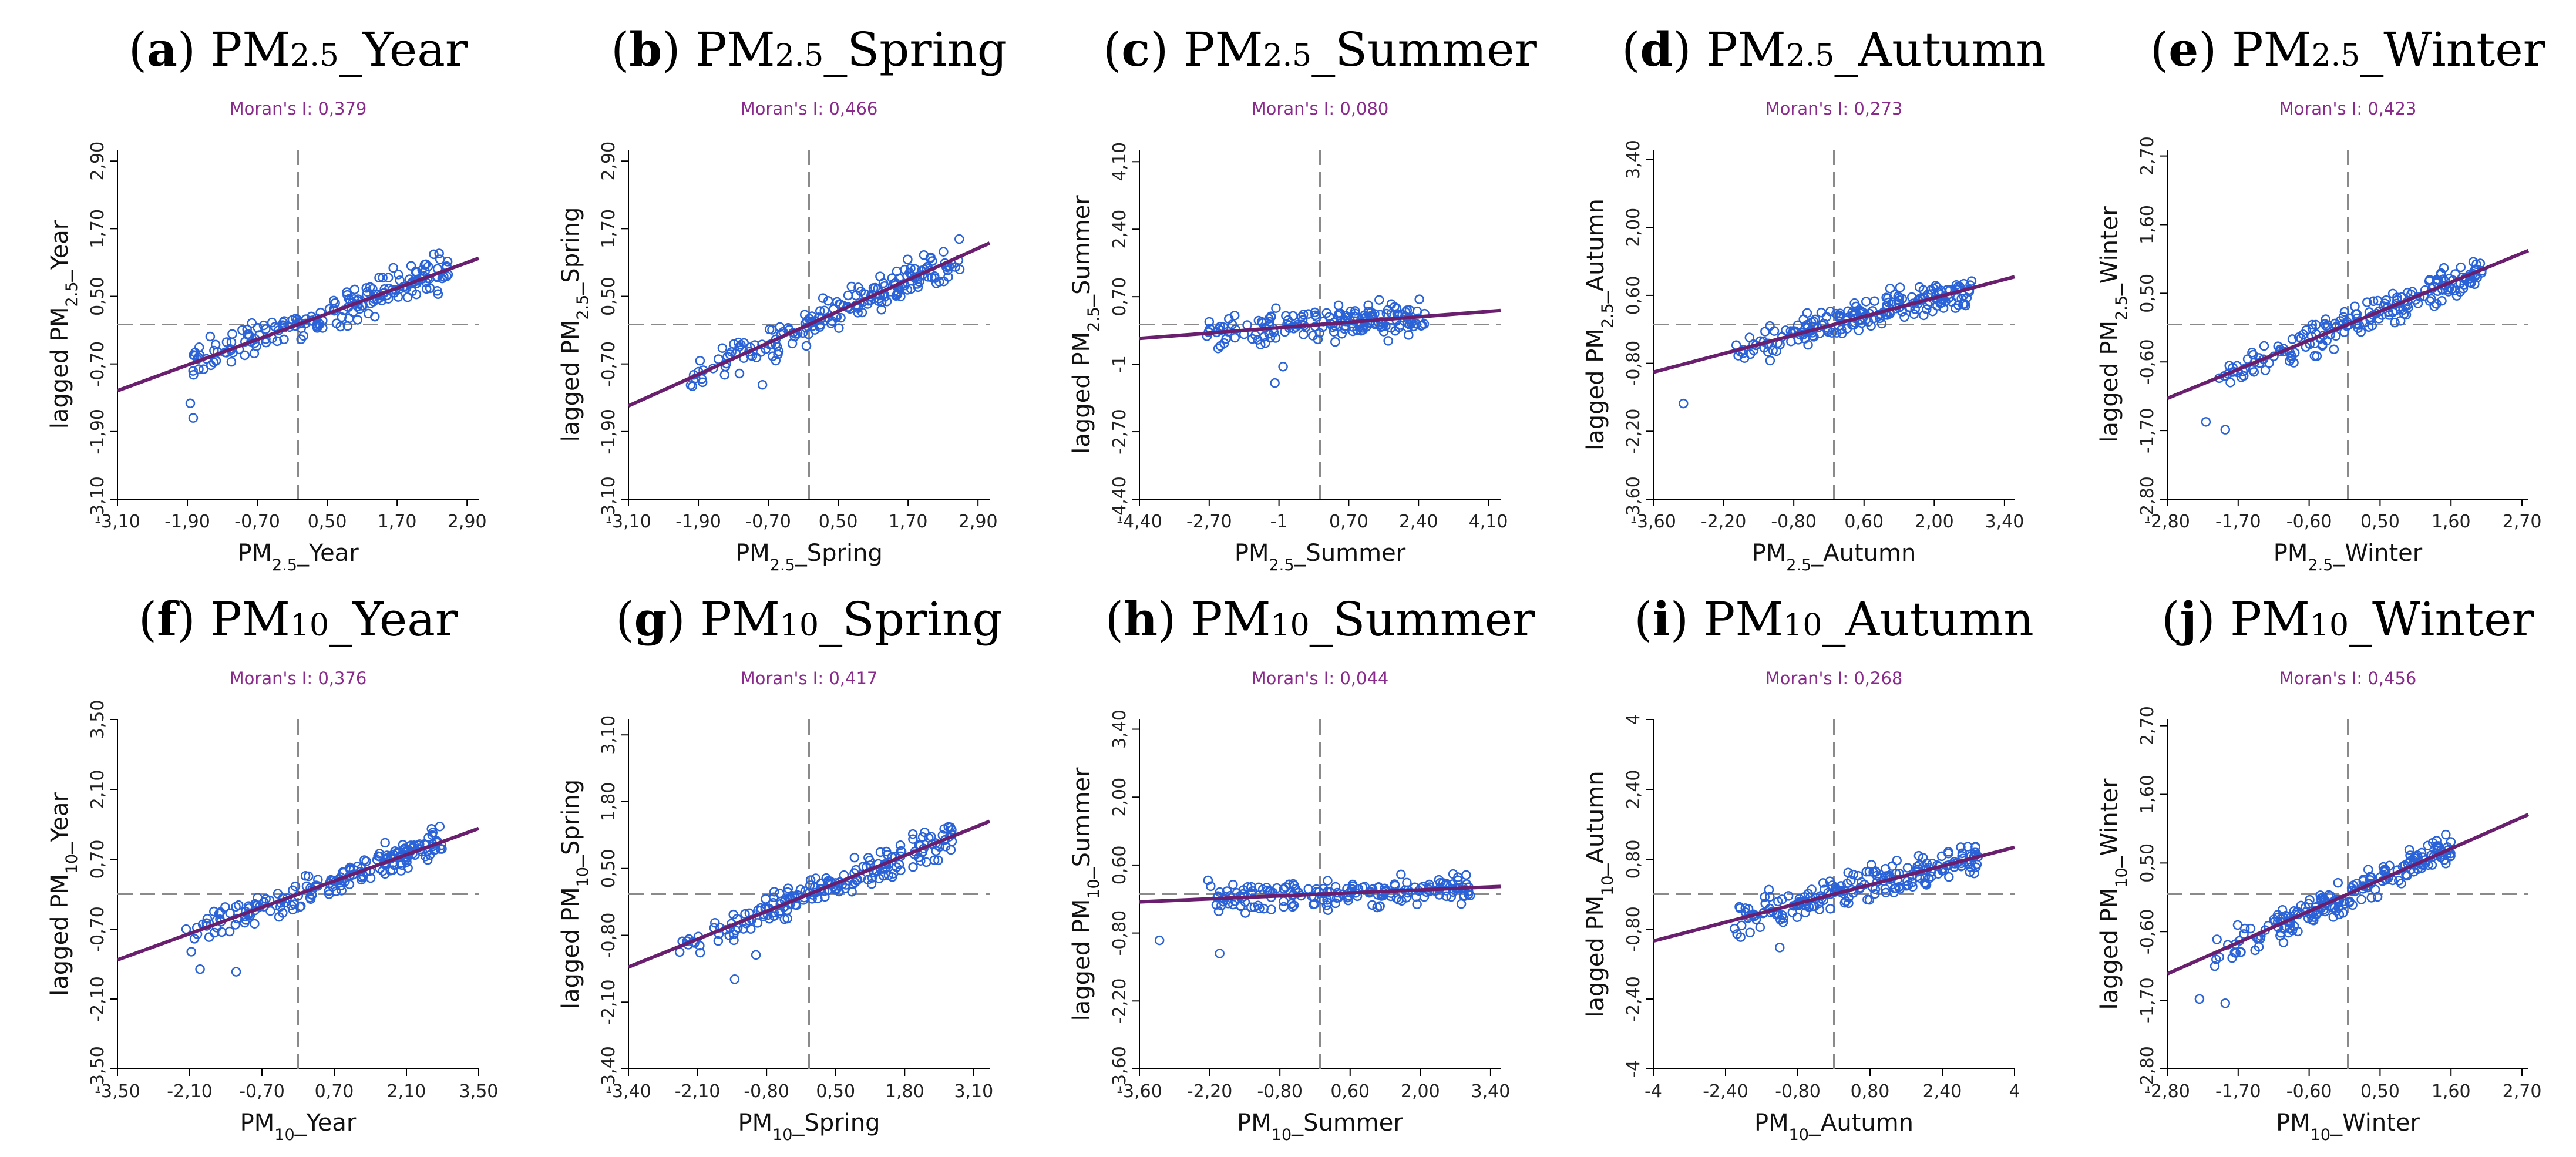 The width and height of the screenshot is (2576, 1157). What do you see at coordinates (574, 325) in the screenshot?
I see `y-axis-label: lagged PM2.5_Spring` at bounding box center [574, 325].